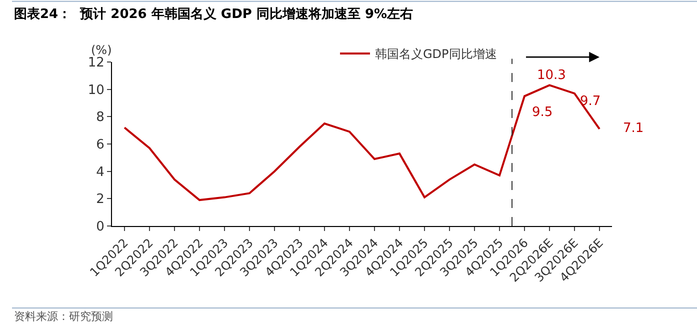 This screenshot has width=697, height=328. What do you see at coordinates (100, 172) in the screenshot?
I see `y-tick-label: 4` at bounding box center [100, 172].